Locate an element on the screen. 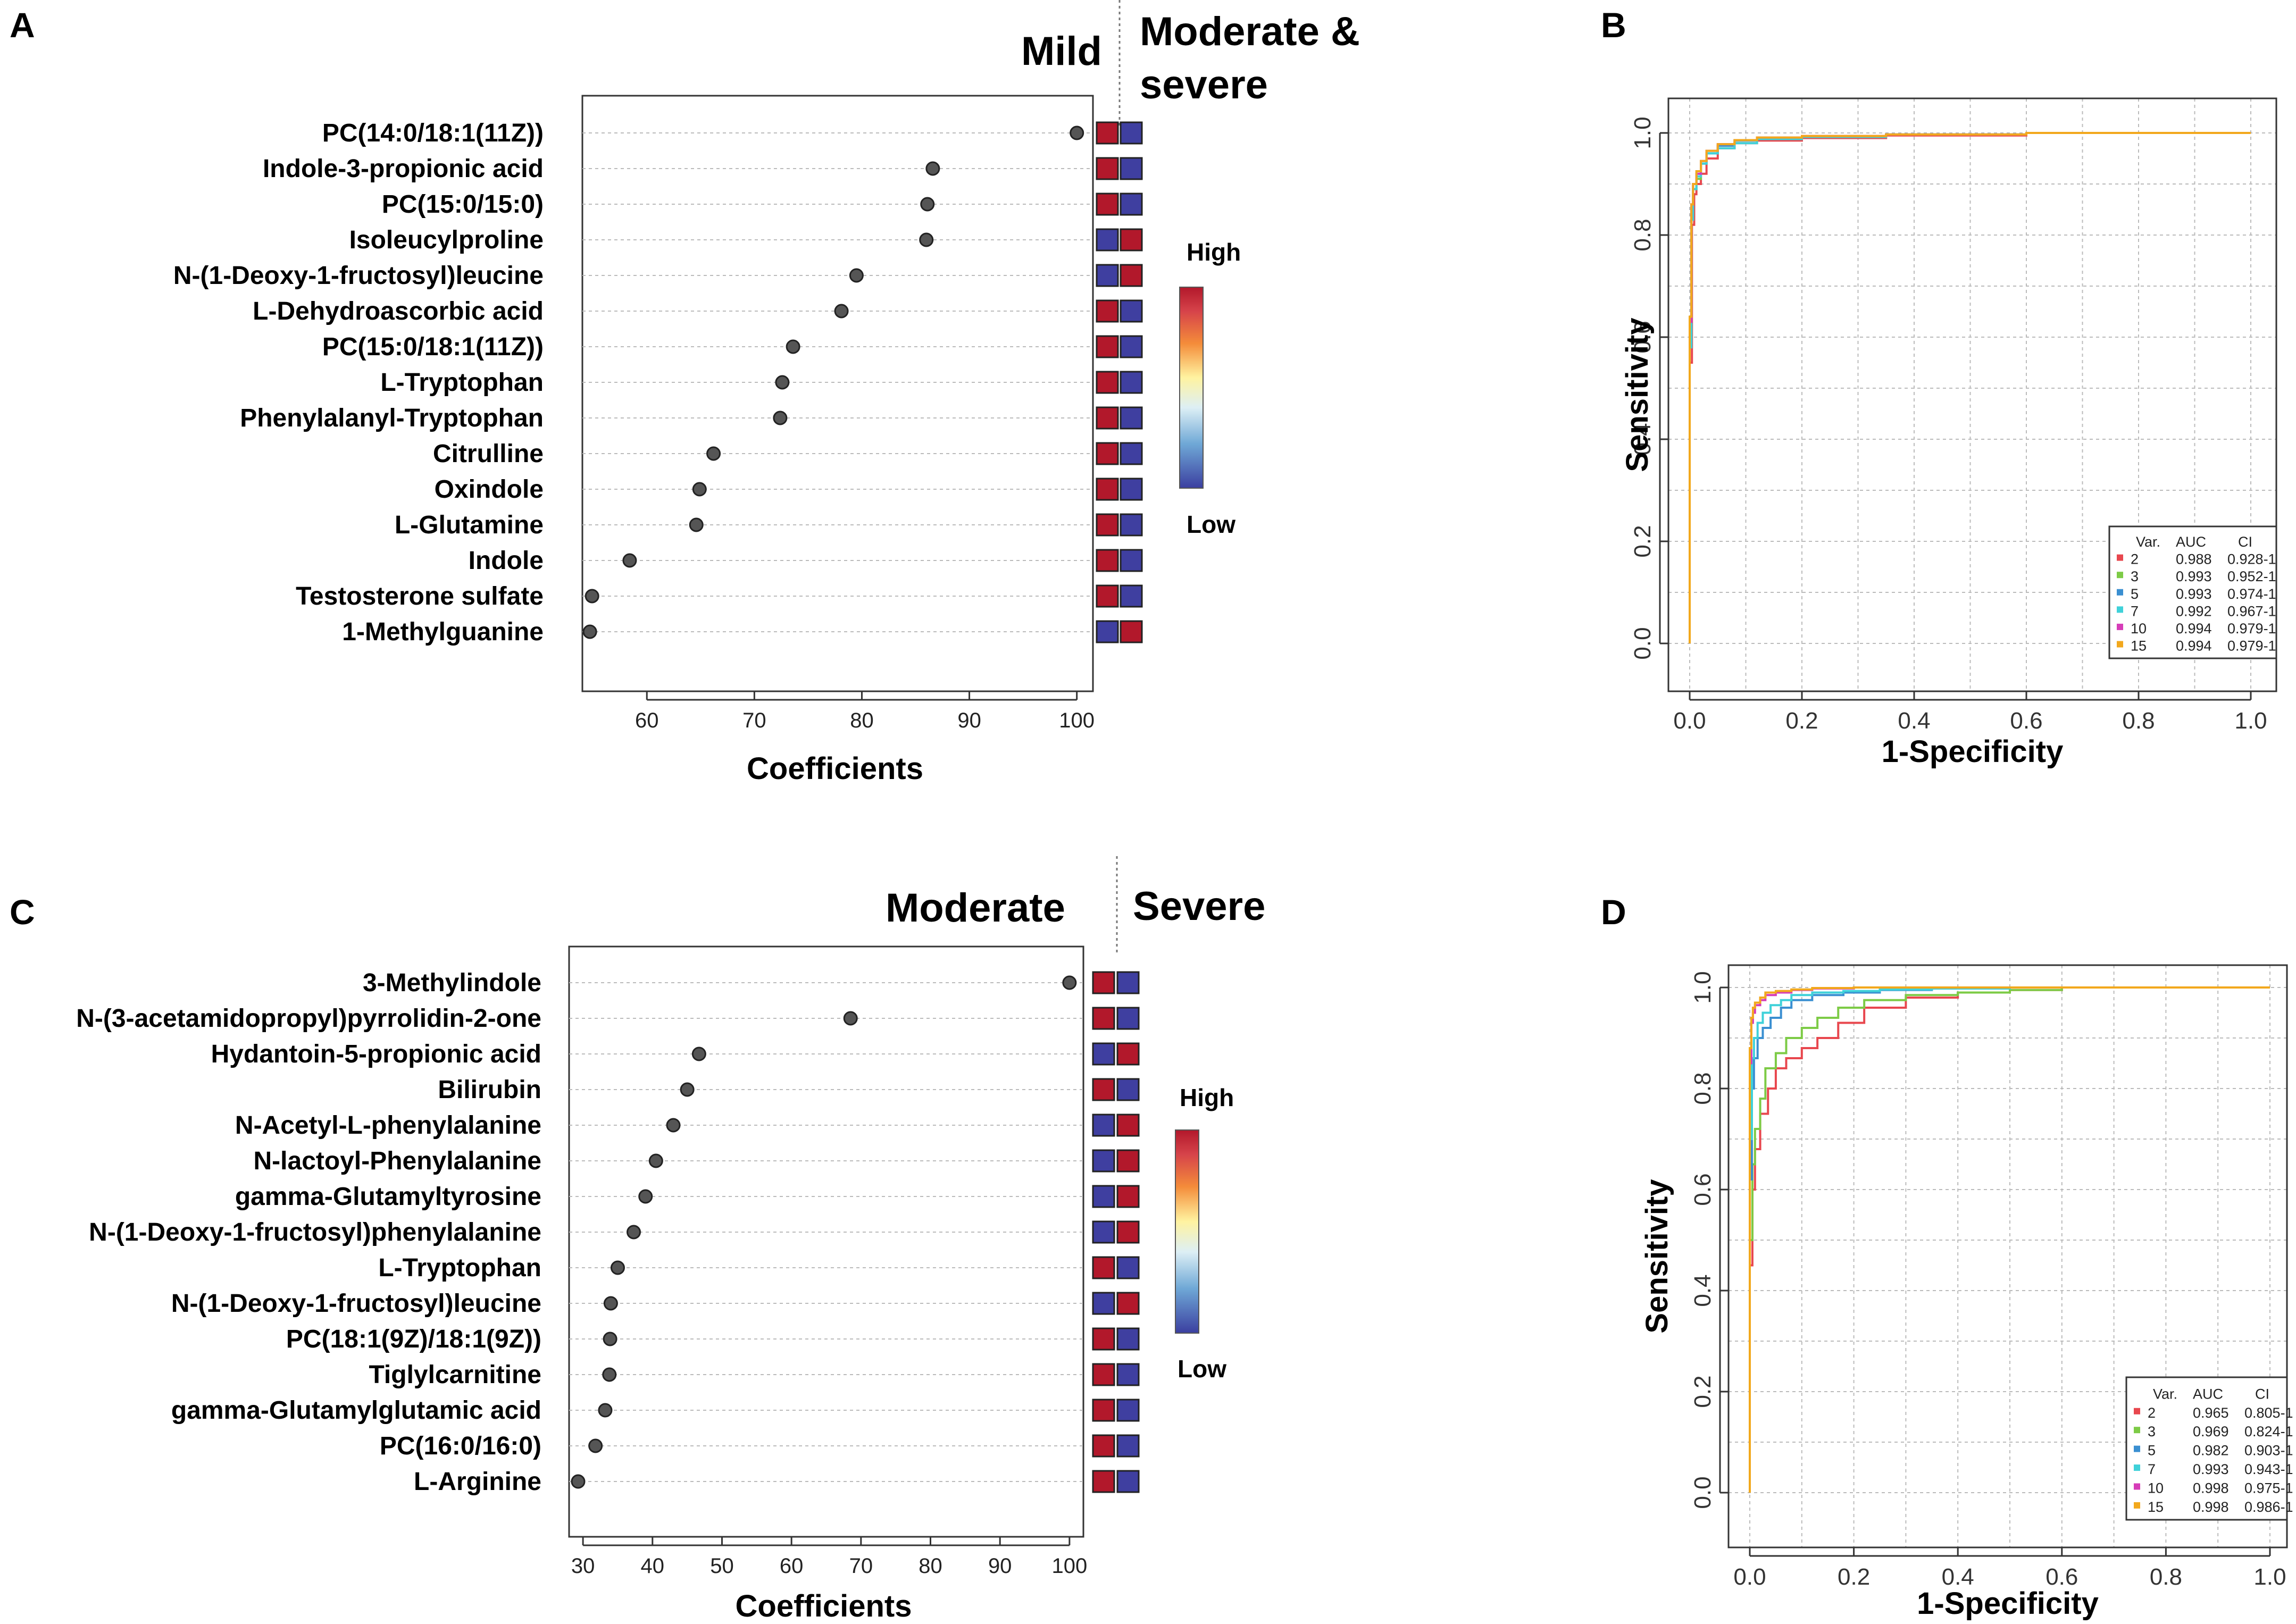 The image size is (2296, 1624). metabolite-label: Indole-3-propionic acid is located at coordinates (403, 169).